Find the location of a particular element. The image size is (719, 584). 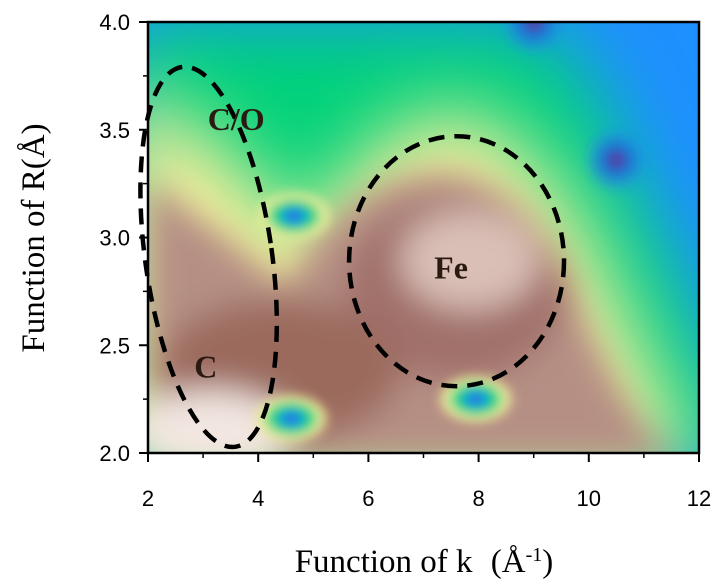

y-tick-label-2: 2.5 is located at coordinates (114, 345).